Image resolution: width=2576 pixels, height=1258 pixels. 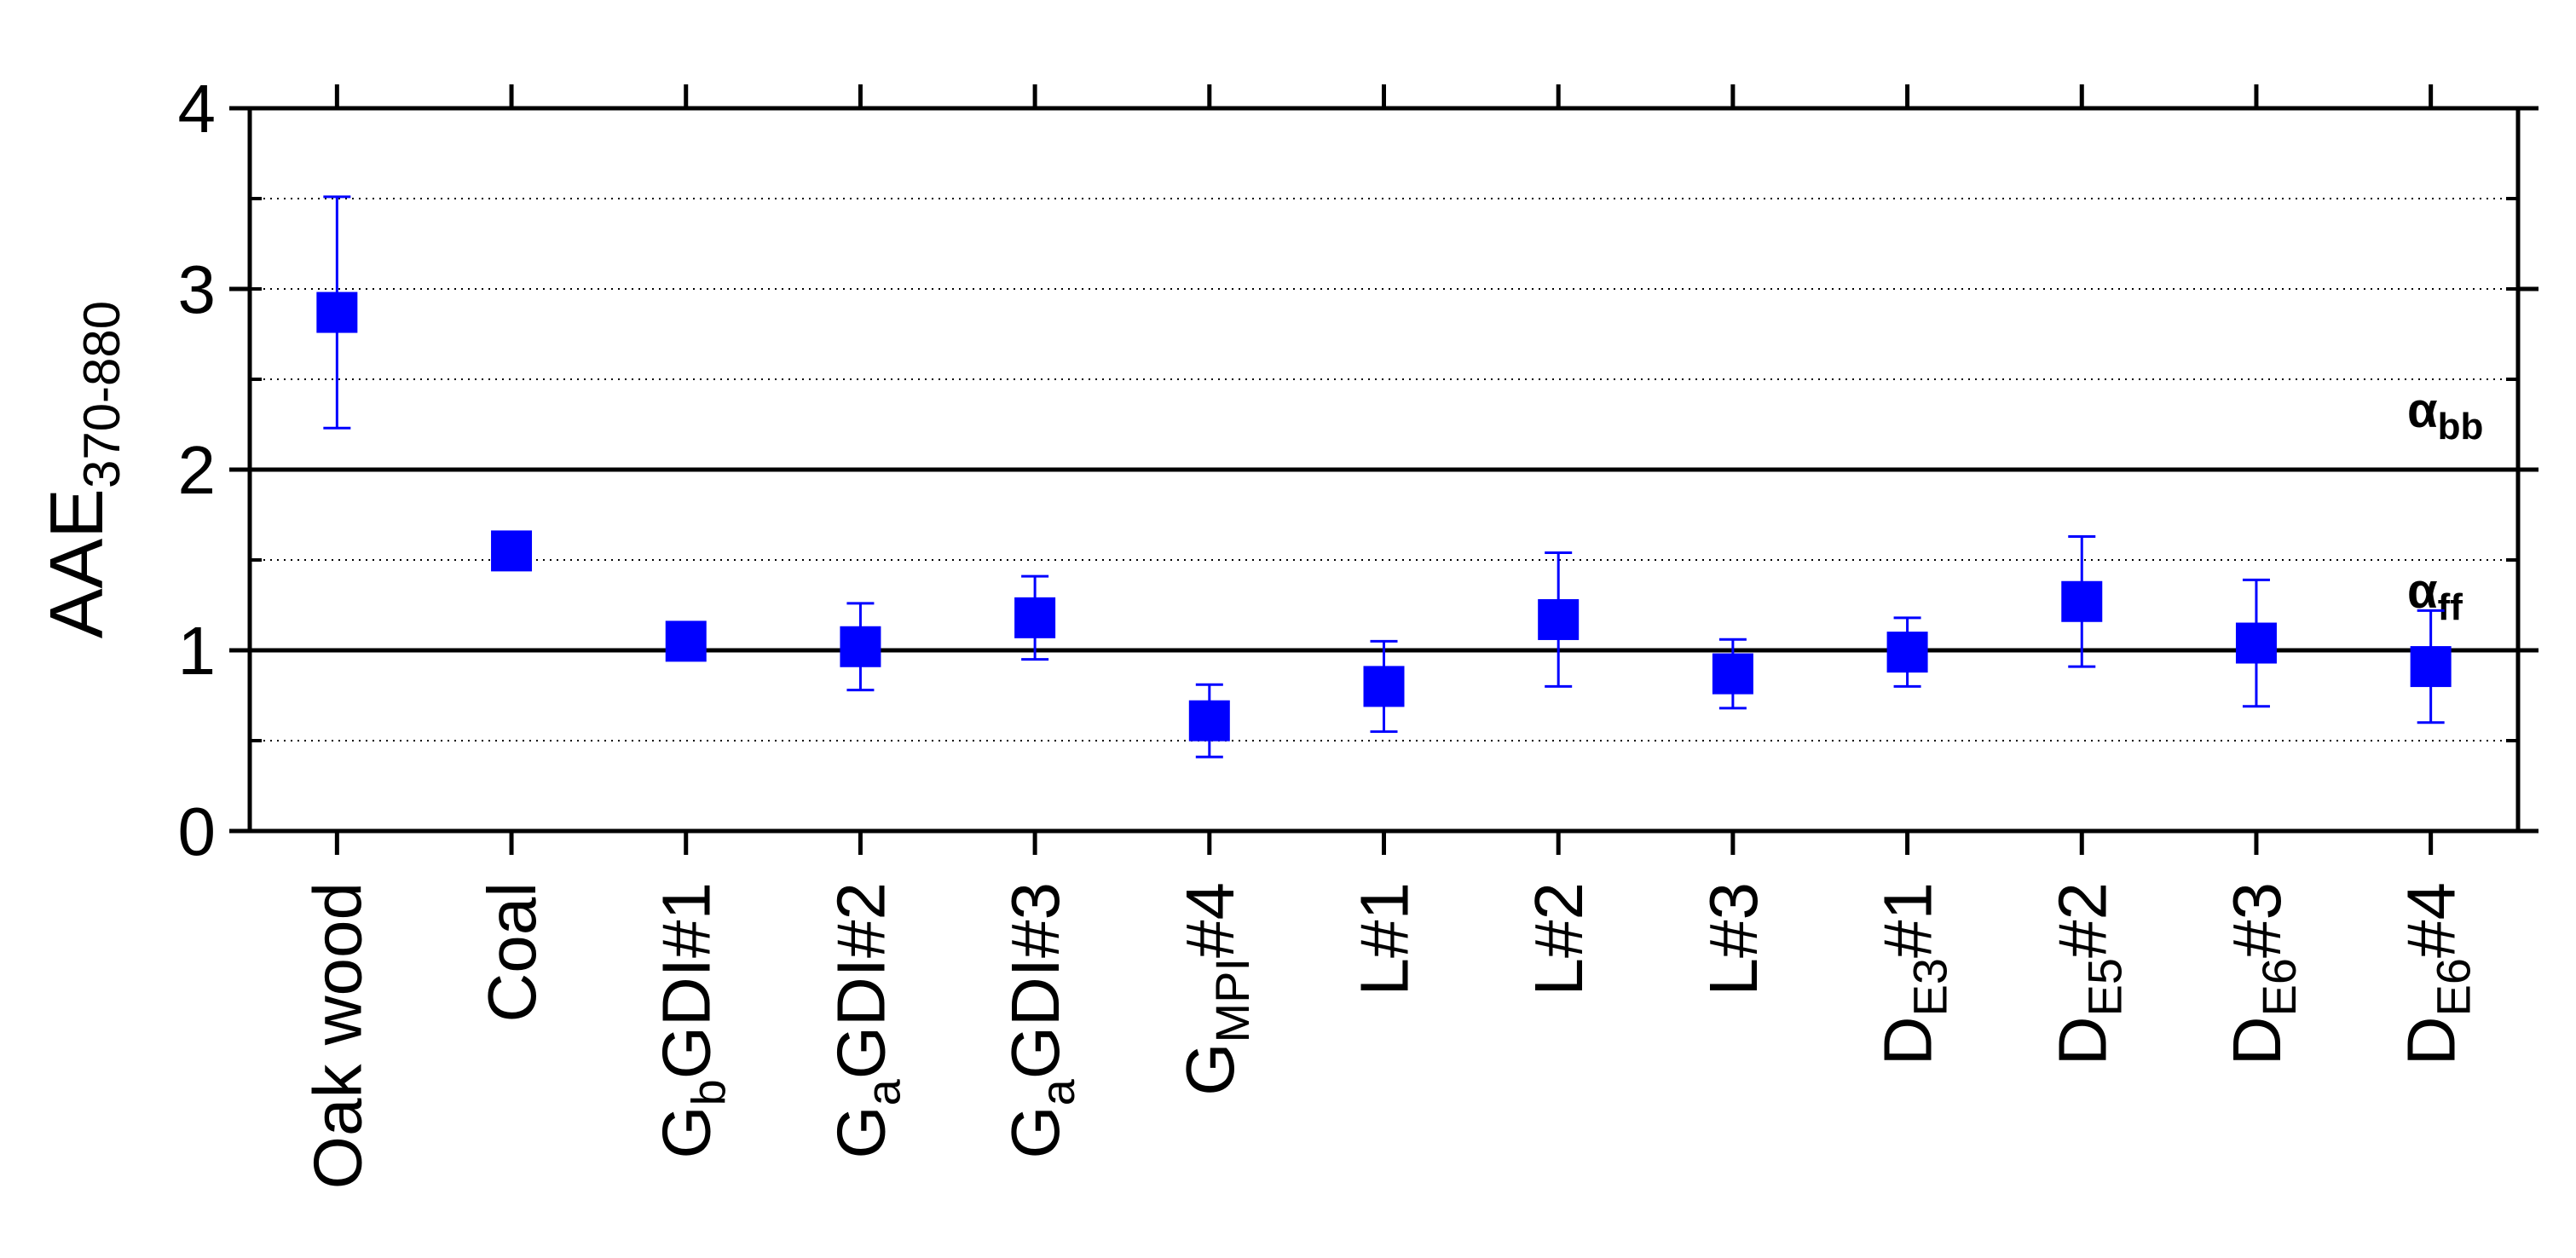 What do you see at coordinates (2422, 411) in the screenshot?
I see `text-part: α` at bounding box center [2422, 411].